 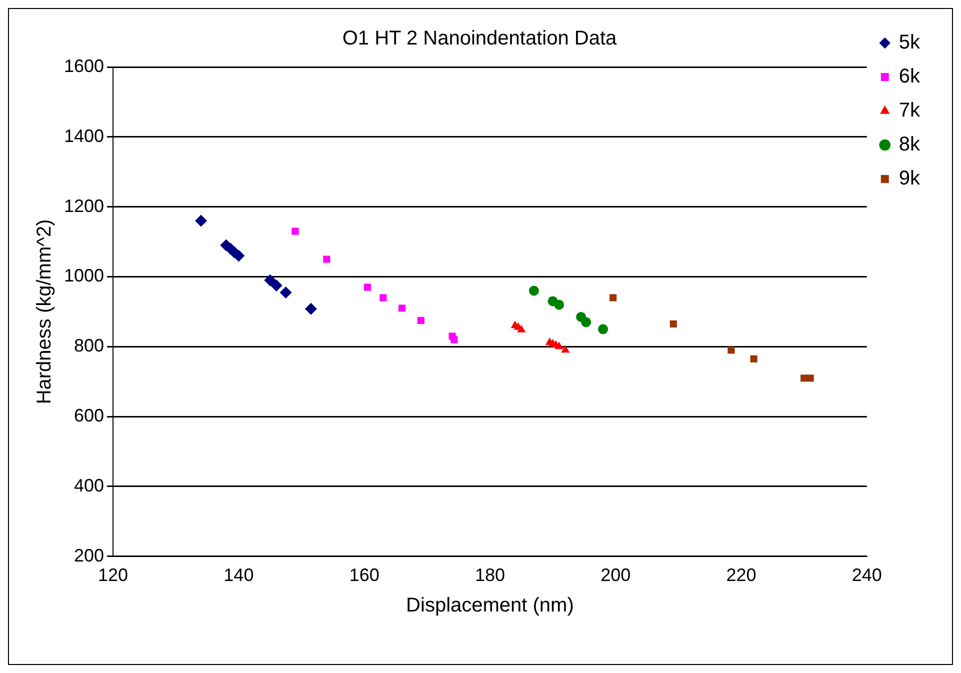 What do you see at coordinates (84, 206) in the screenshot?
I see `y-tick-label: 1200` at bounding box center [84, 206].